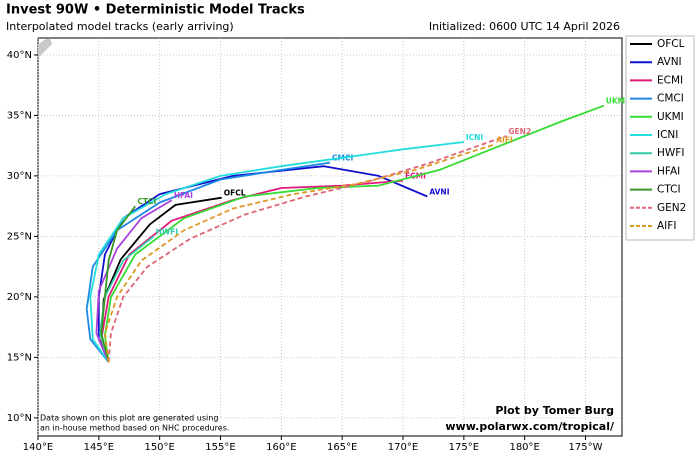 This screenshot has height=460, width=699. What do you see at coordinates (146, 201) in the screenshot?
I see `track-end-label: CTCI` at bounding box center [146, 201].